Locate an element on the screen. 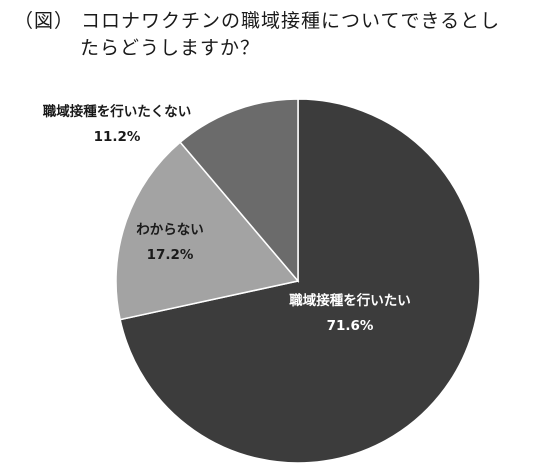 Image resolution: width=534 pixels, height=468 pixels. slice-not-want is located at coordinates (239, 191).